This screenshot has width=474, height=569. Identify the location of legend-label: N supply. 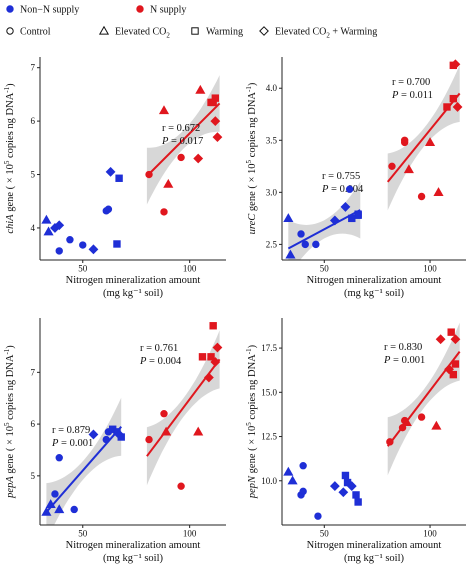
(168, 10).